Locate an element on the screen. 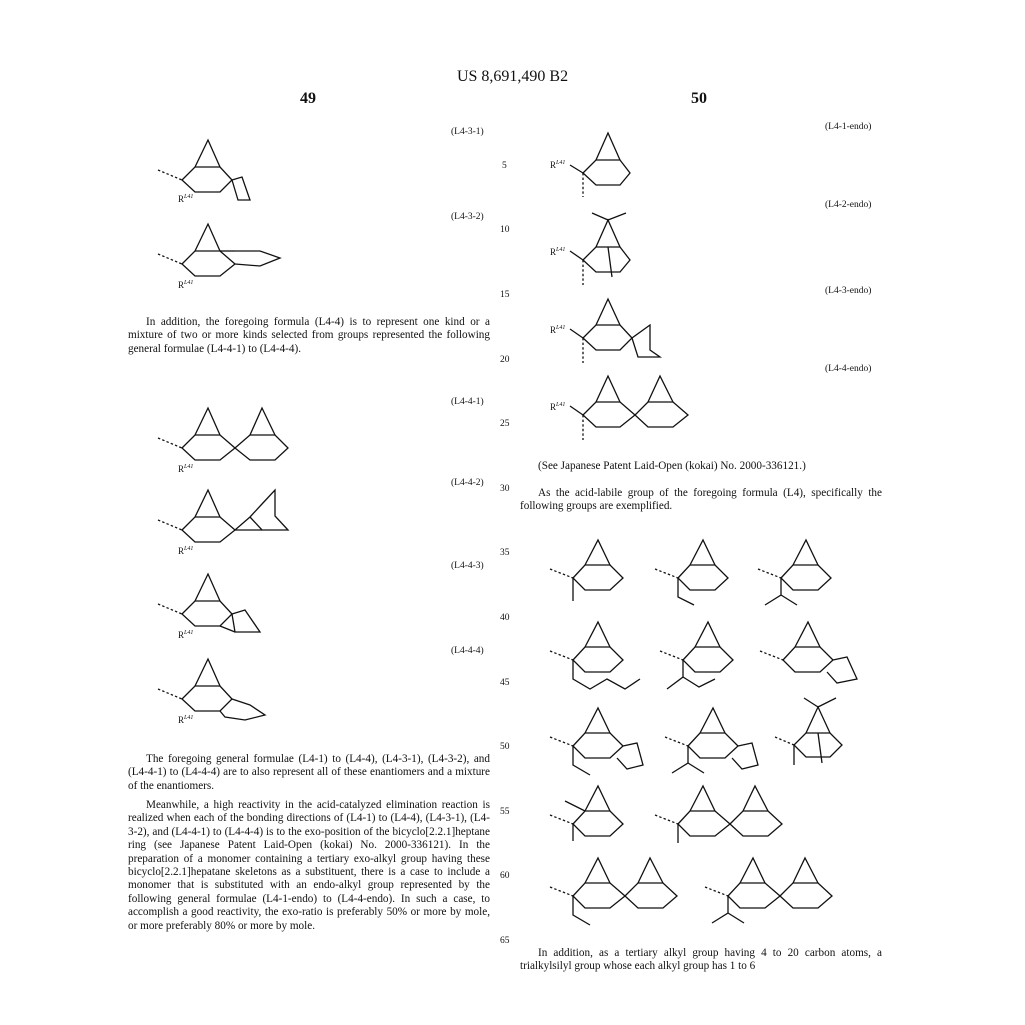 The width and height of the screenshot is (1025, 1025). line-number: 20 is located at coordinates (505, 360).